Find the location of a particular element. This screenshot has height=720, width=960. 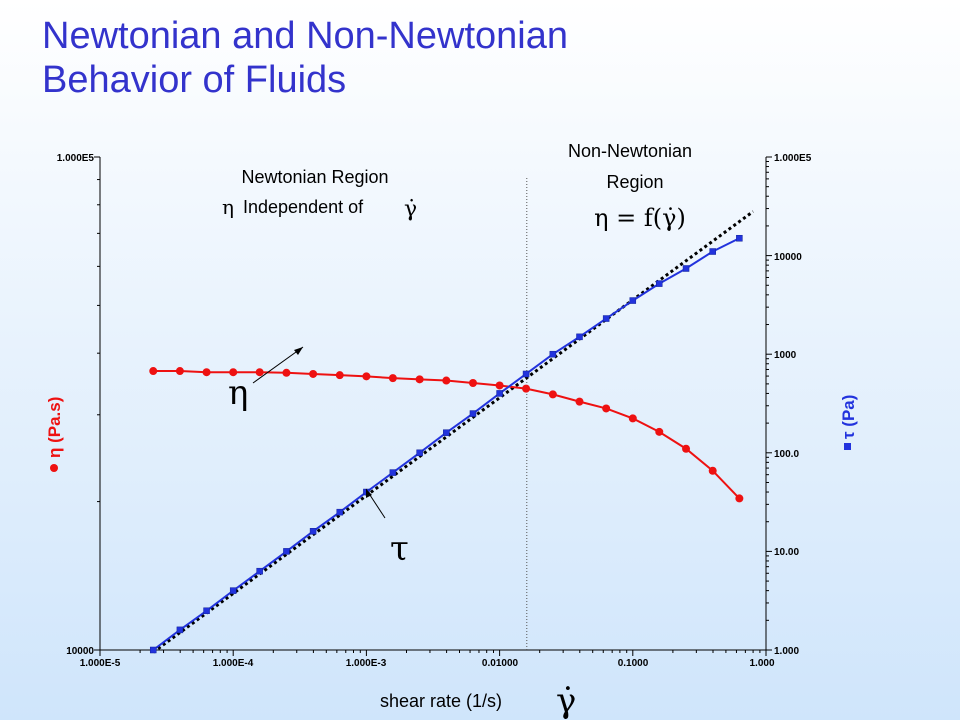

left-tick-label: 1.000E5 is located at coordinates (76, 158).